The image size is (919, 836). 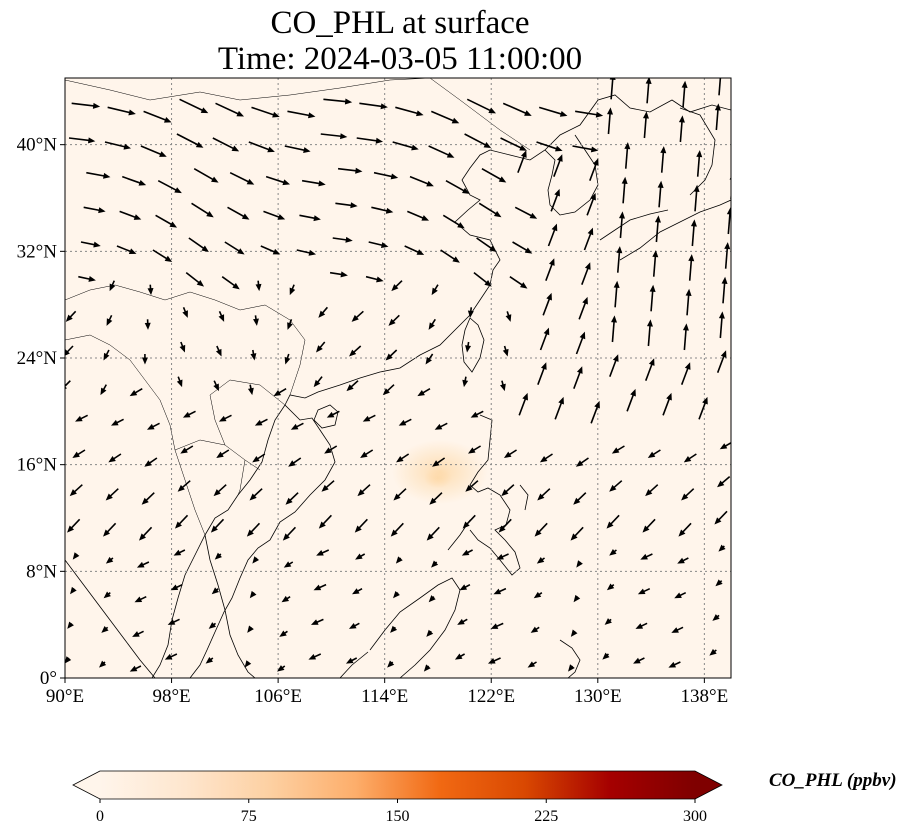 I want to click on colorbar-title: CO_PHL (ppbv), so click(x=833, y=780).